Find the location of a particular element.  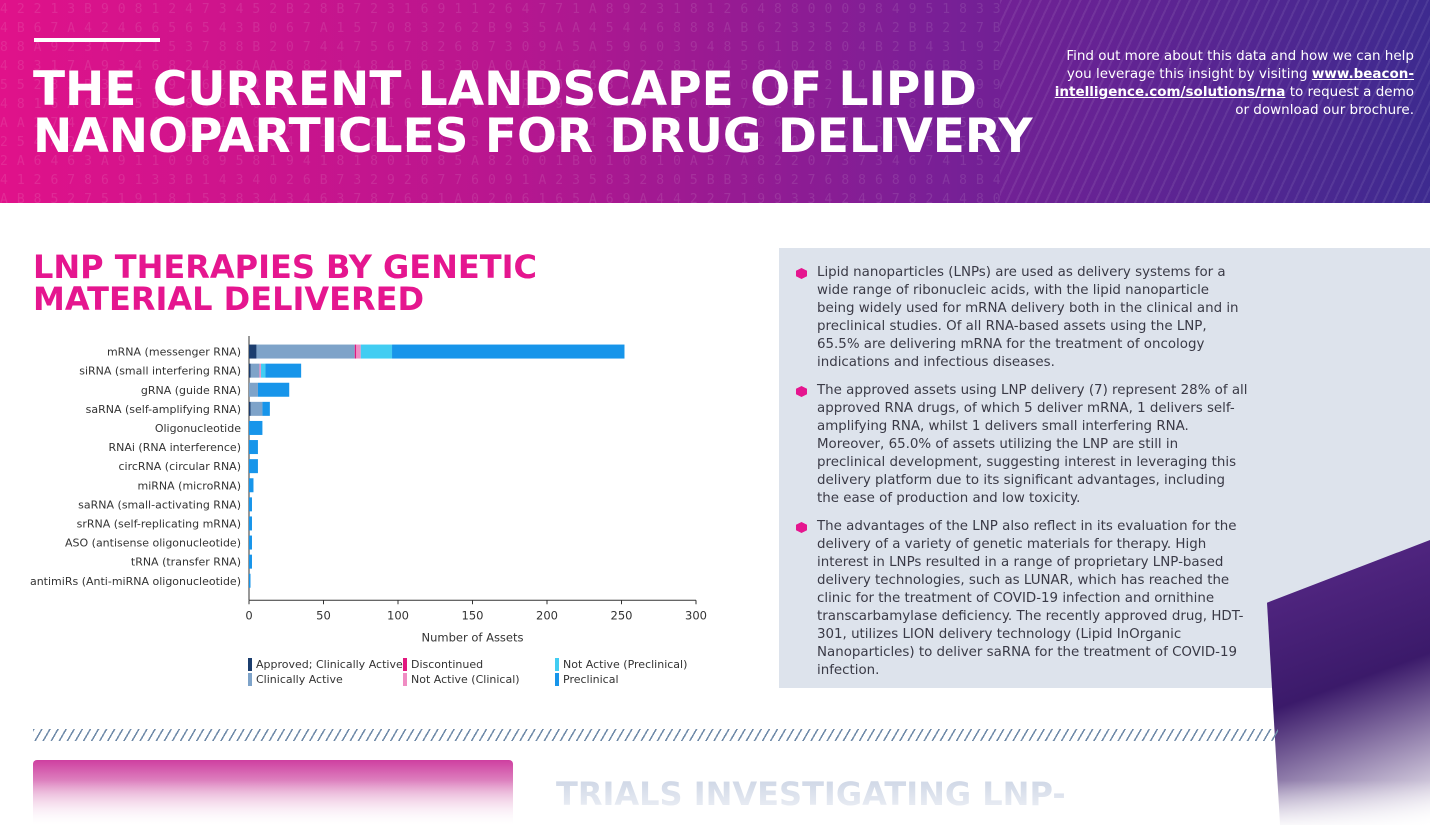

page-title-line2: NANOPARTICLES FOR DRUG DELIVERY is located at coordinates (533, 136).